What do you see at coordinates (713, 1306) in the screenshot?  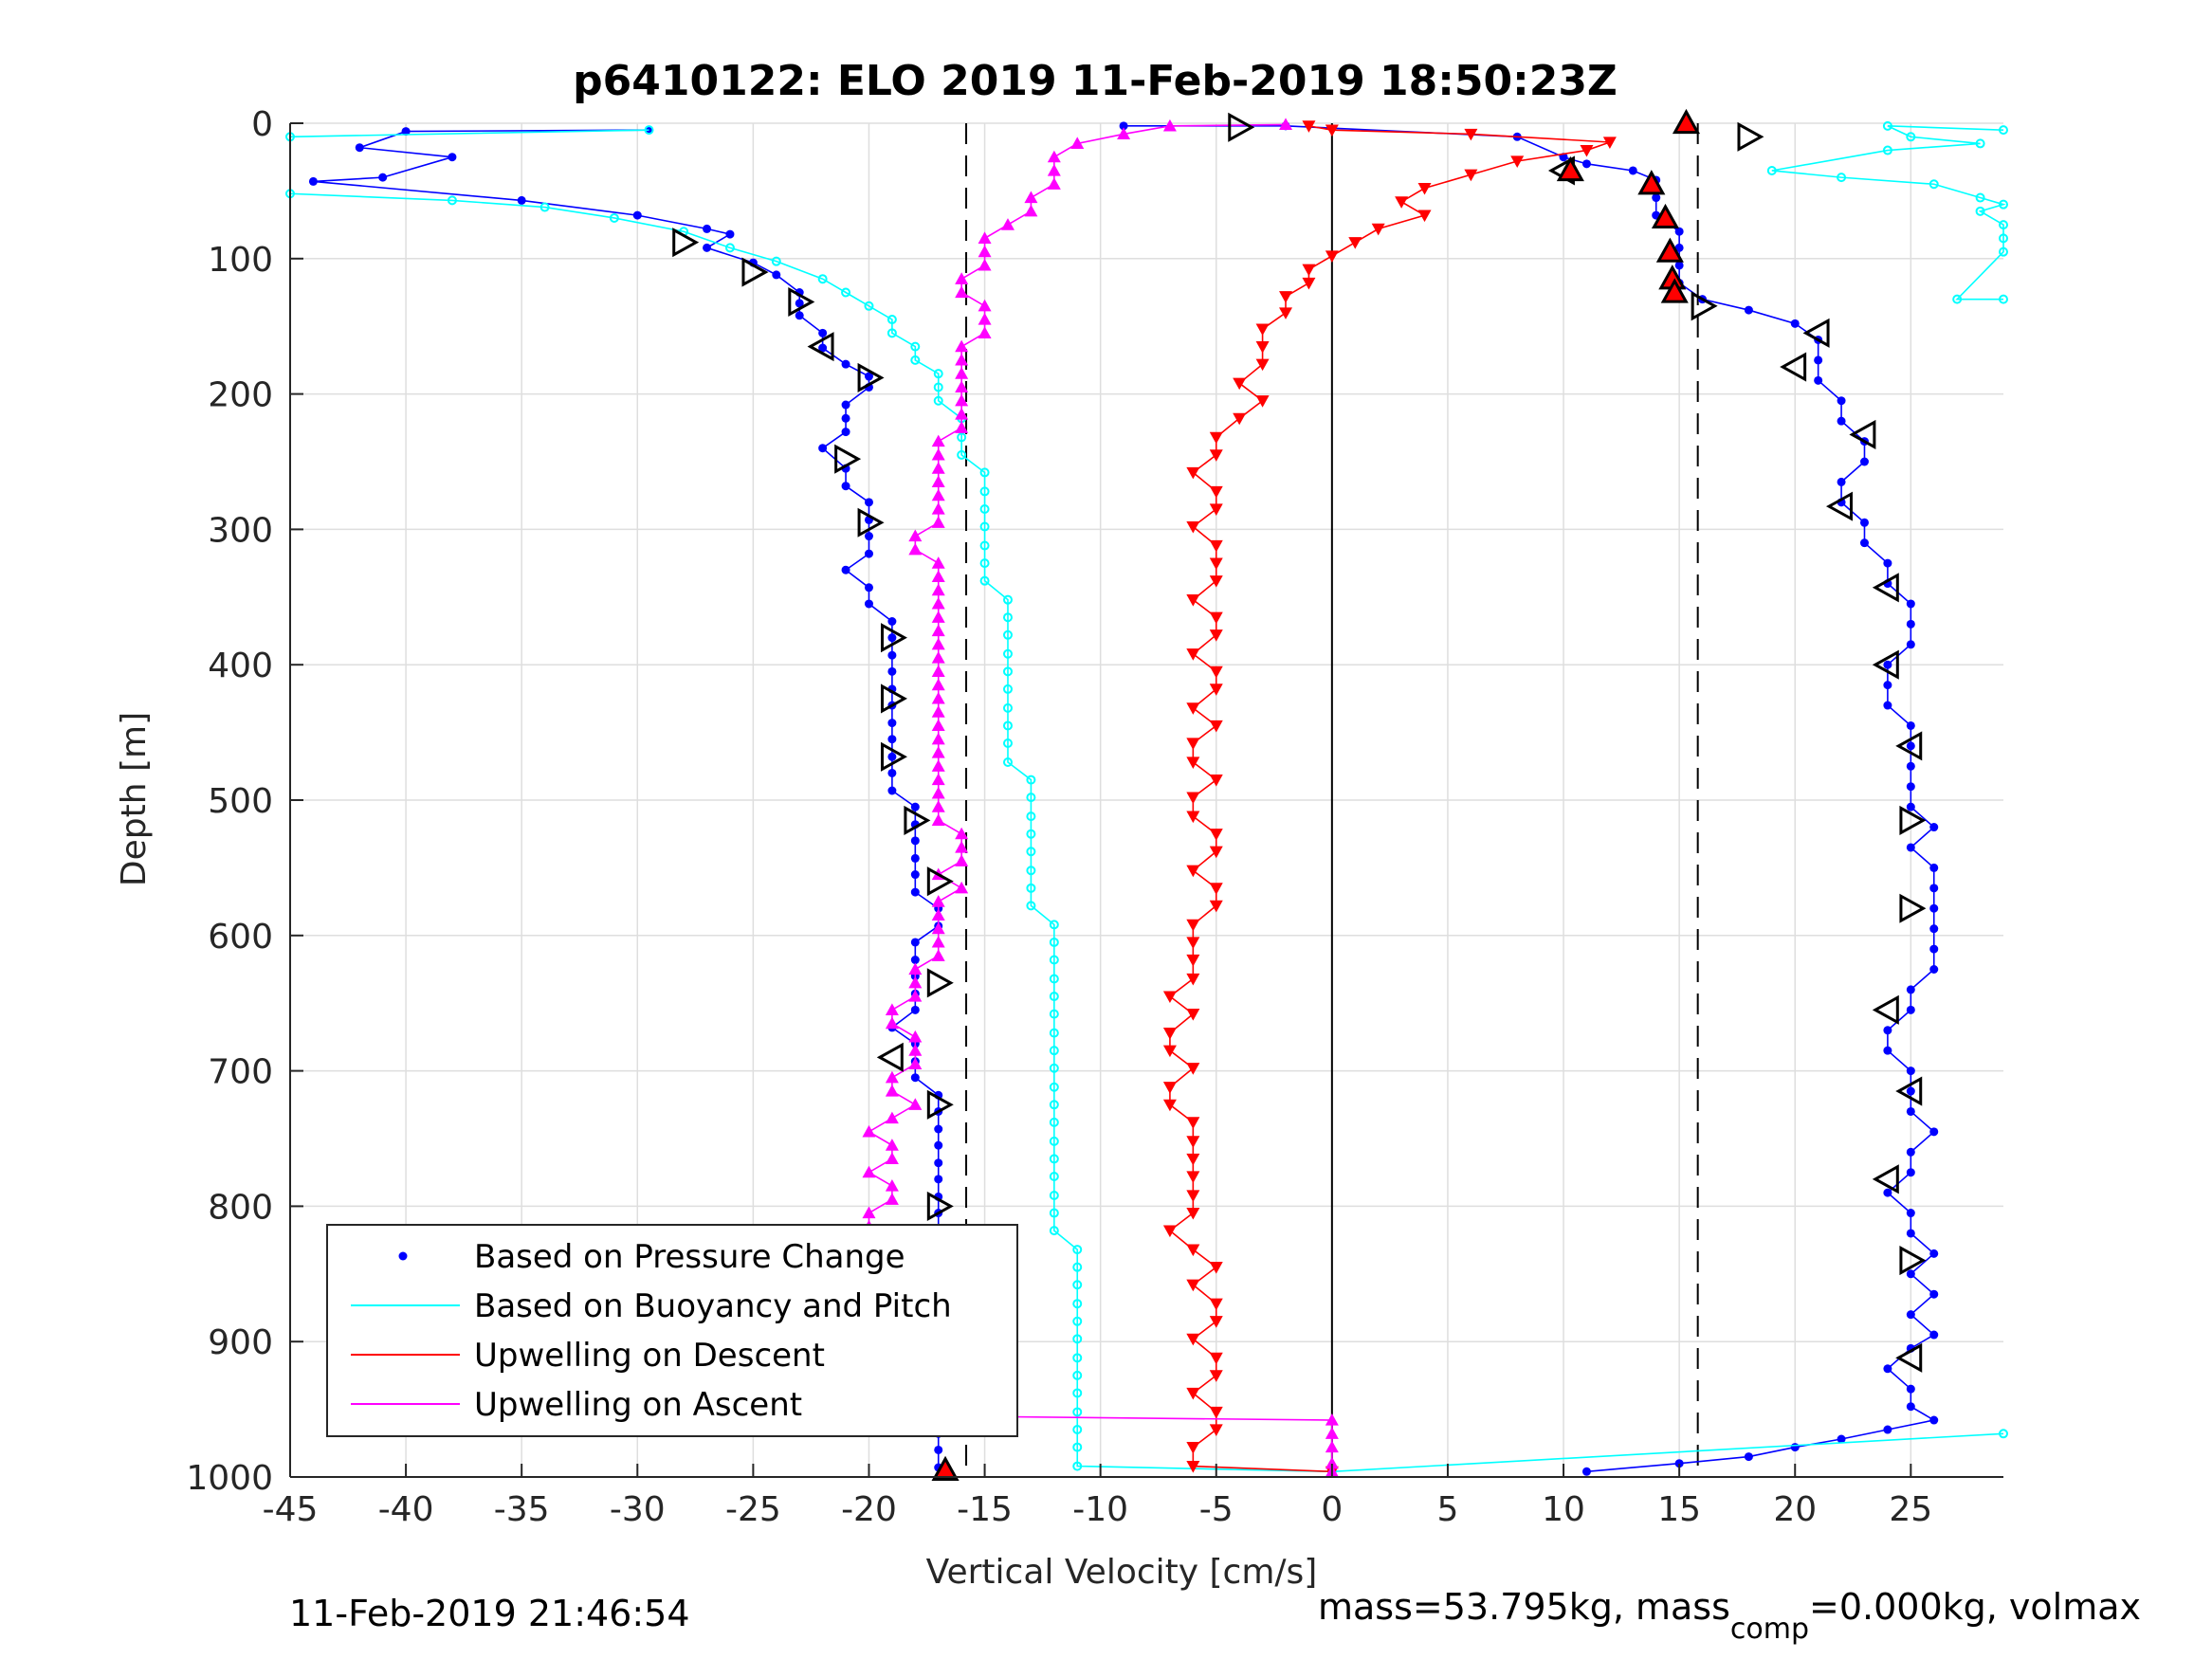 I see `legend-based-on-buoyancy-and-pitch-label: Based on Buoyancy and Pitch` at bounding box center [713, 1306].